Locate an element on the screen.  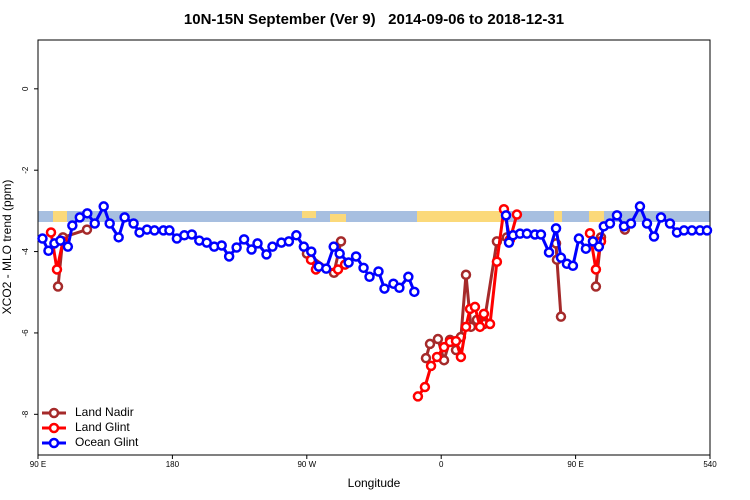
x-tick-label: 180 is located at coordinates (173, 464).